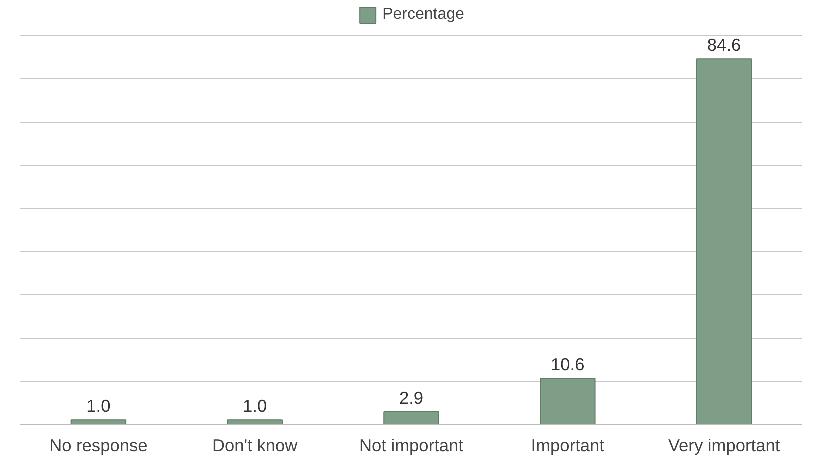 The width and height of the screenshot is (822, 458). What do you see at coordinates (423, 15) in the screenshot?
I see `legend-label: Percentage` at bounding box center [423, 15].